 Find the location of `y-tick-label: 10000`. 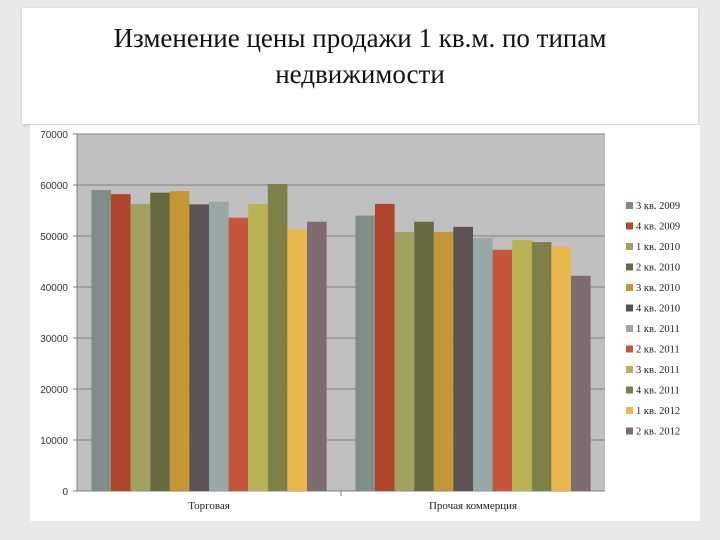

y-tick-label: 10000 is located at coordinates (54, 441).